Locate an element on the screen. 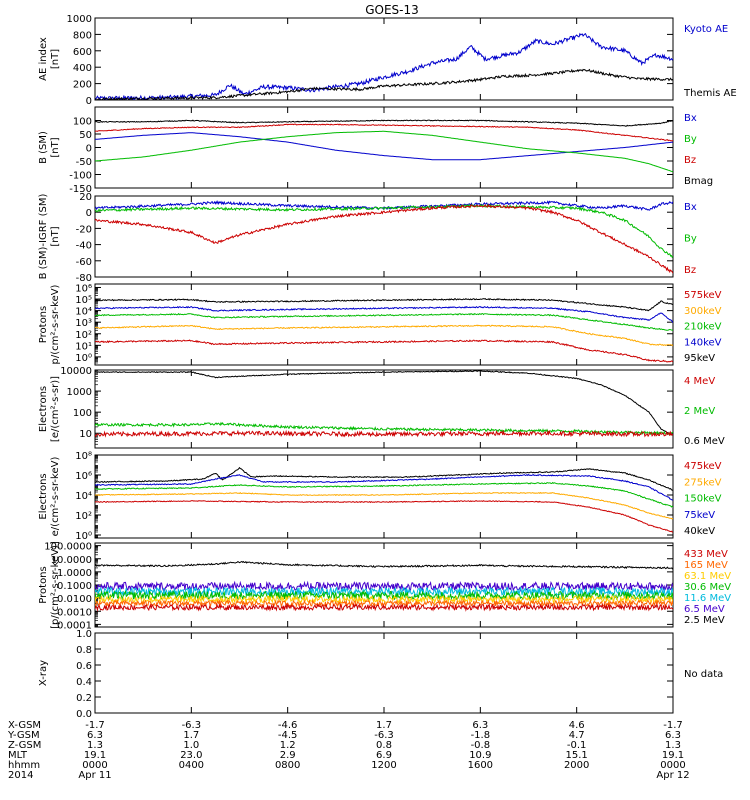 The width and height of the screenshot is (750, 800). y-axis-label: Protons p/(cm²-s-sr-keV) is located at coordinates (49, 324).